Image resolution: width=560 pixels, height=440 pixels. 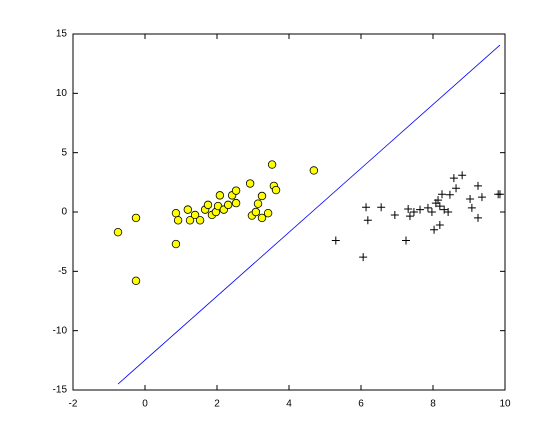 I want to click on x-tick-label: 4, so click(x=289, y=404).